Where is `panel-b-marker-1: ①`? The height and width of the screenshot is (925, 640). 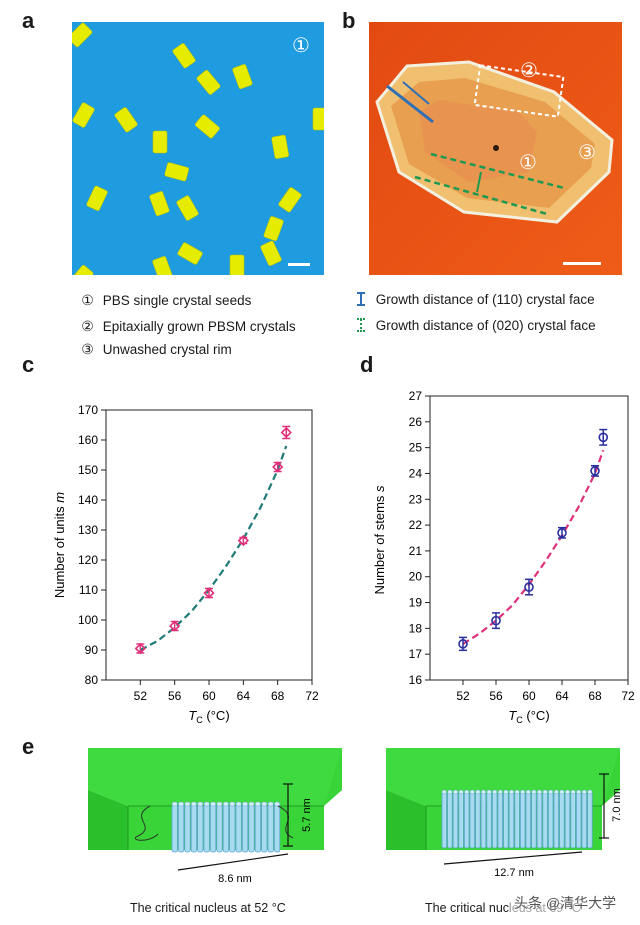
panel-b-marker-1: ① is located at coordinates (528, 163).